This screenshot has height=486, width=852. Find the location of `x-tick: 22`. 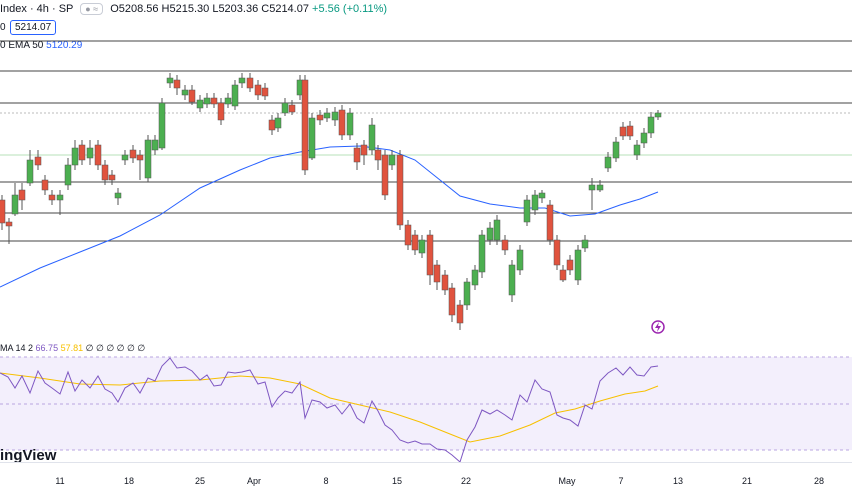

x-tick: 22 is located at coordinates (466, 481).